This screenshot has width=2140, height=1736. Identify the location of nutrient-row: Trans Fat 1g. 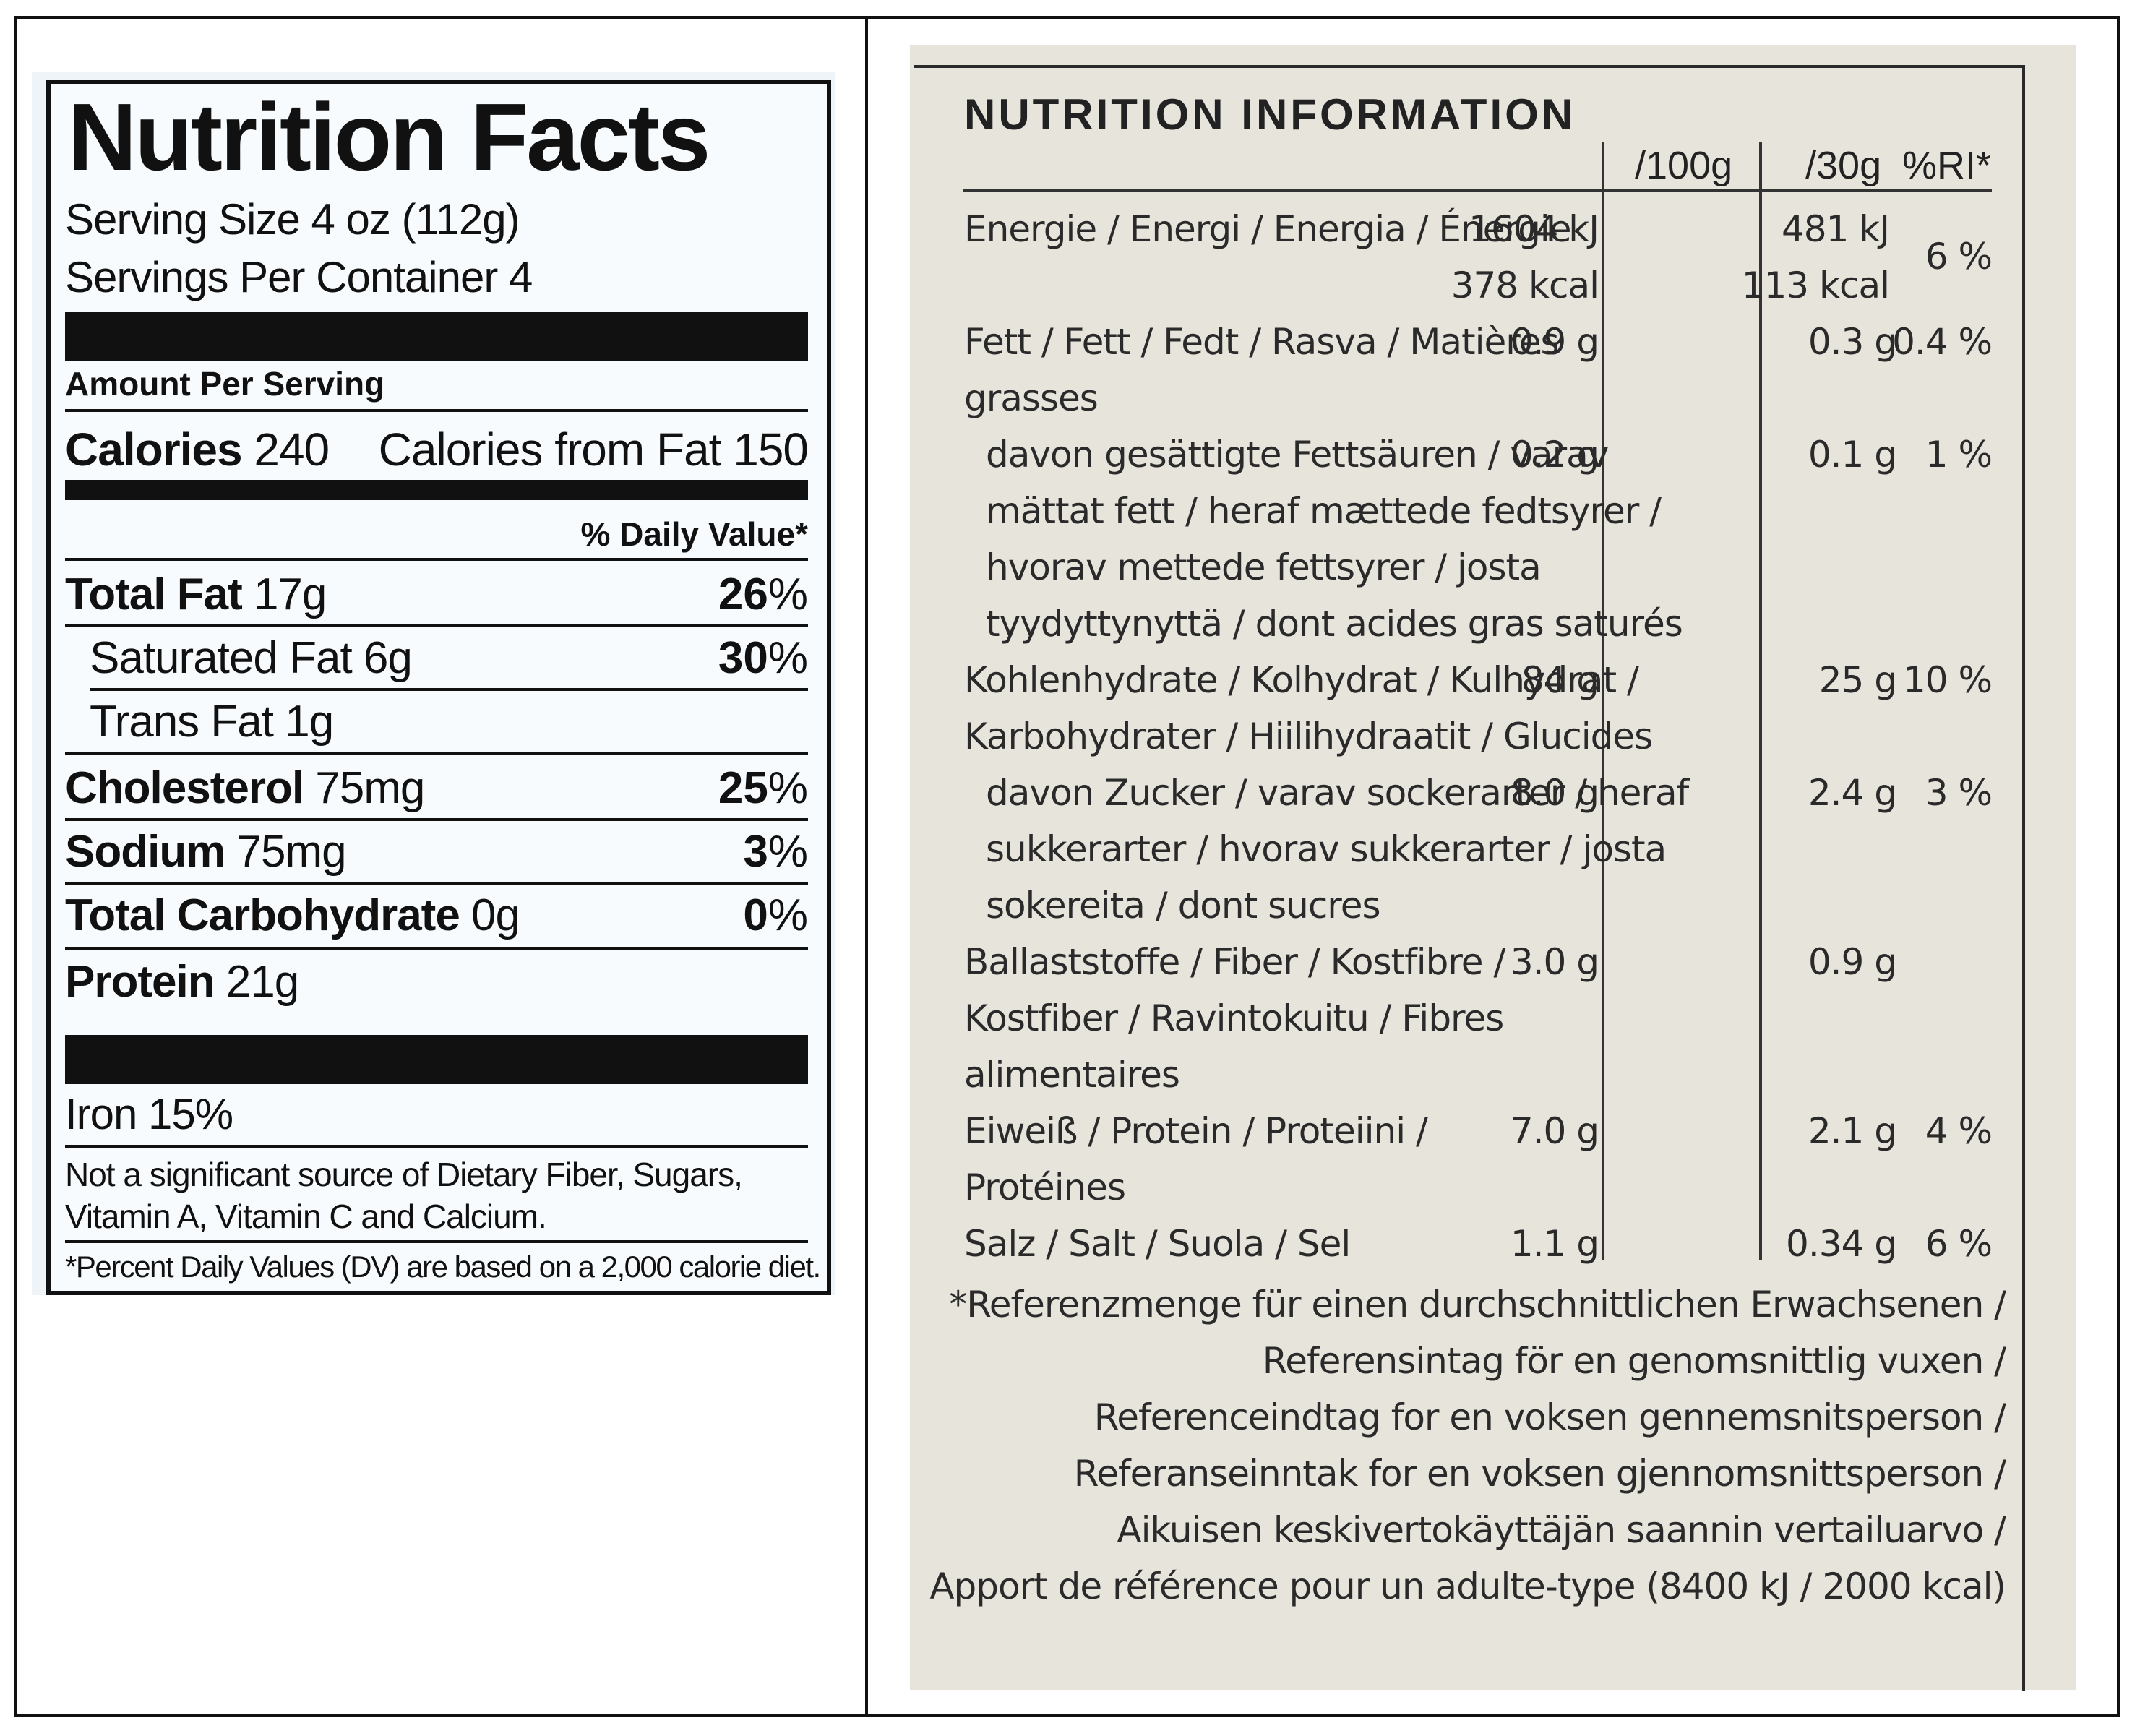
(212, 722).